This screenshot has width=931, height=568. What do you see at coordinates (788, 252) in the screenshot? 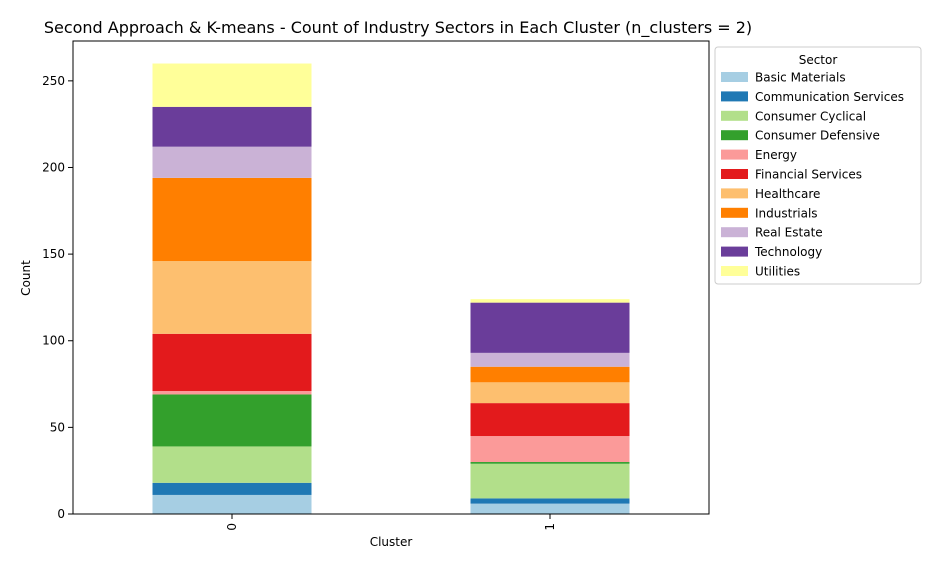
I see `legend-label: Technology` at bounding box center [788, 252].